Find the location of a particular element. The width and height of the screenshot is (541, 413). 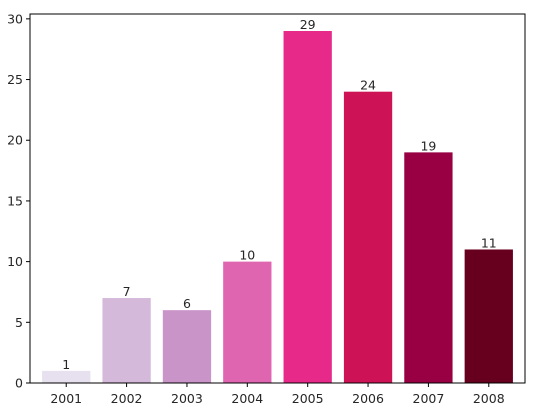

x-tick-label-2003: 2003 is located at coordinates (187, 398).